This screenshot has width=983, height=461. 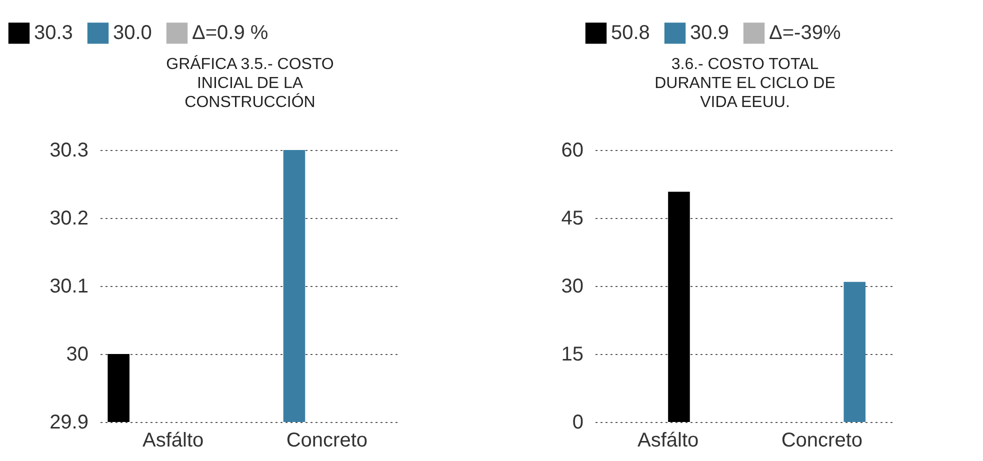 What do you see at coordinates (709, 33) in the screenshot?
I see `legend-label: 30.9` at bounding box center [709, 33].